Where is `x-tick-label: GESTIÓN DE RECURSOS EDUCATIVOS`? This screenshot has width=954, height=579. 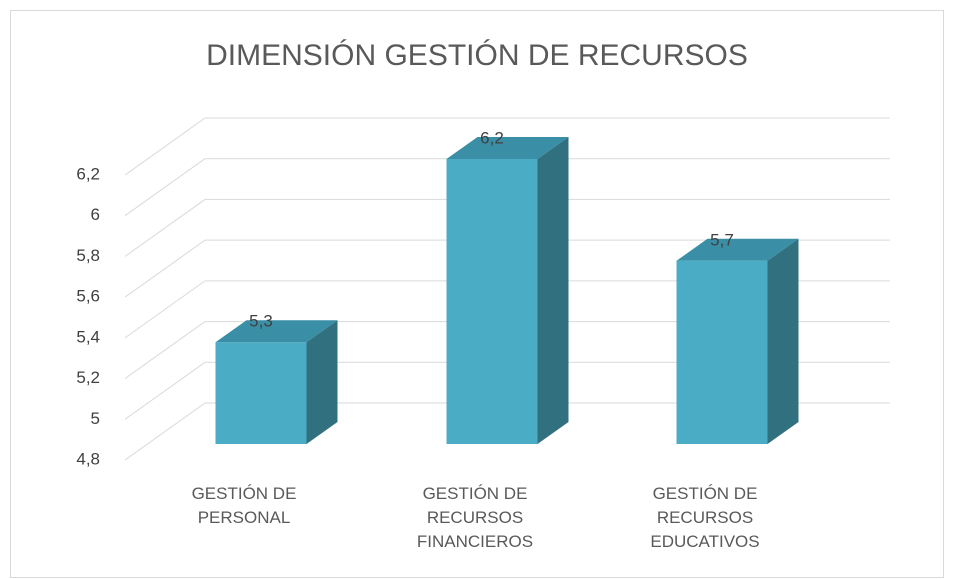
x-tick-label: GESTIÓN DE RECURSOS EDUCATIVOS is located at coordinates (705, 517).